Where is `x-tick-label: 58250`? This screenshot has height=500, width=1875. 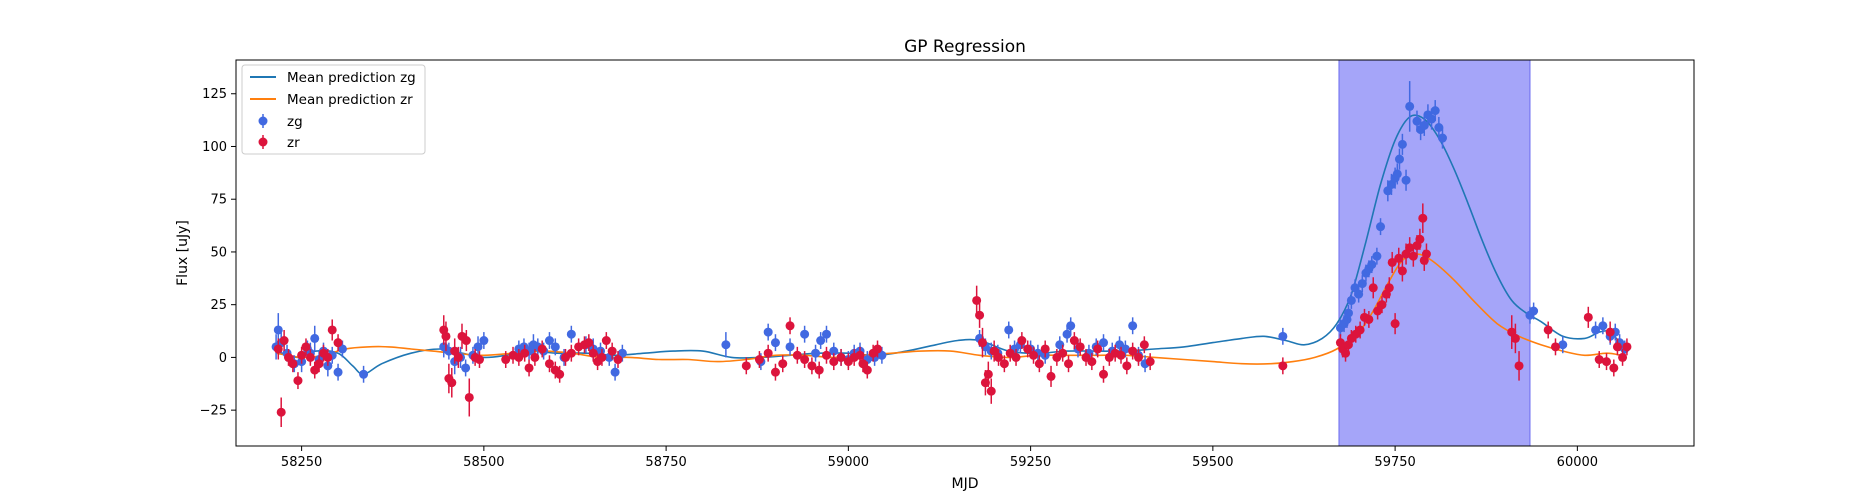 x-tick-label: 58250 is located at coordinates (301, 462).